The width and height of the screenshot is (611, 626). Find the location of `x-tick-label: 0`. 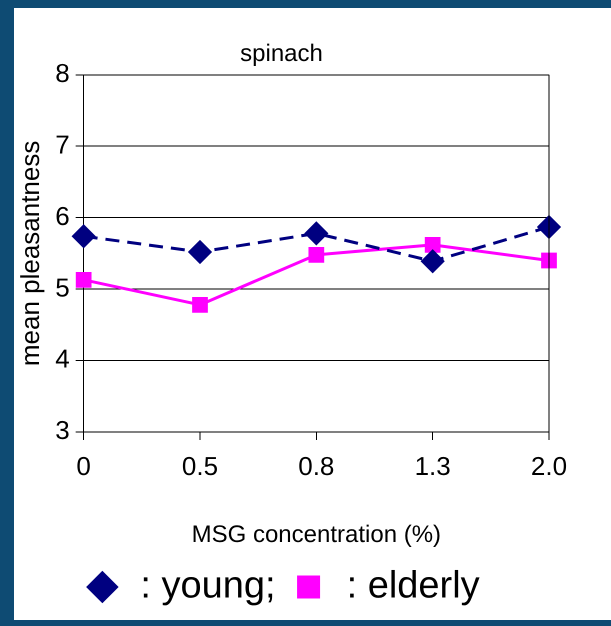

x-tick-label: 0 is located at coordinates (83, 465).